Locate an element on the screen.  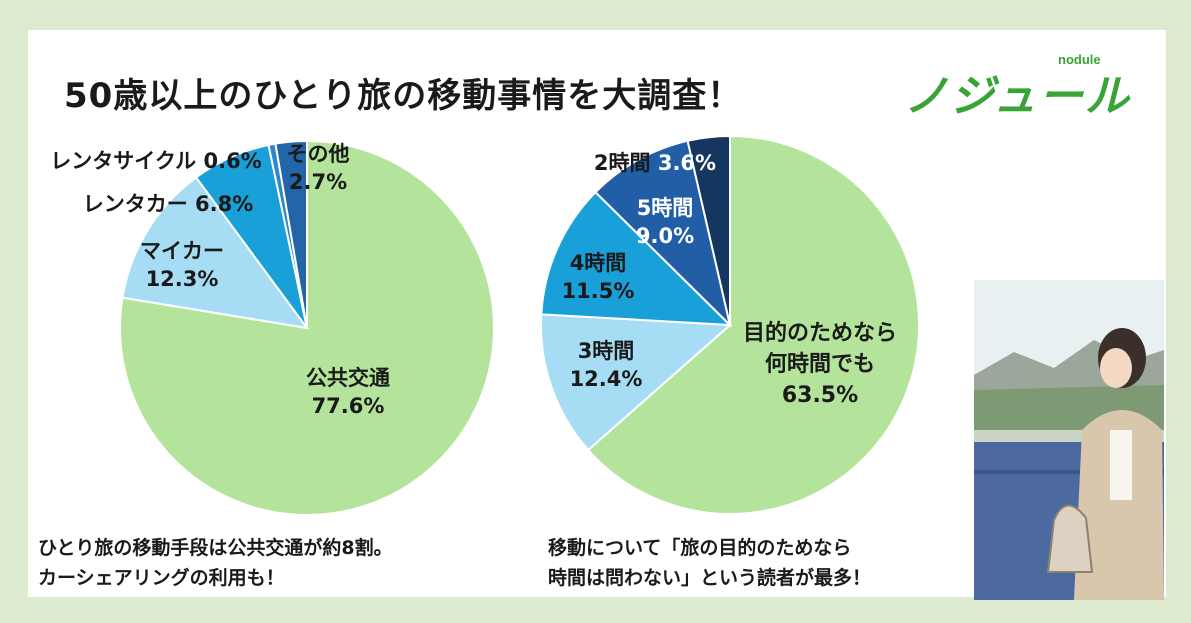
pie-slice-label: マイカー 12.3% is located at coordinates (182, 265).